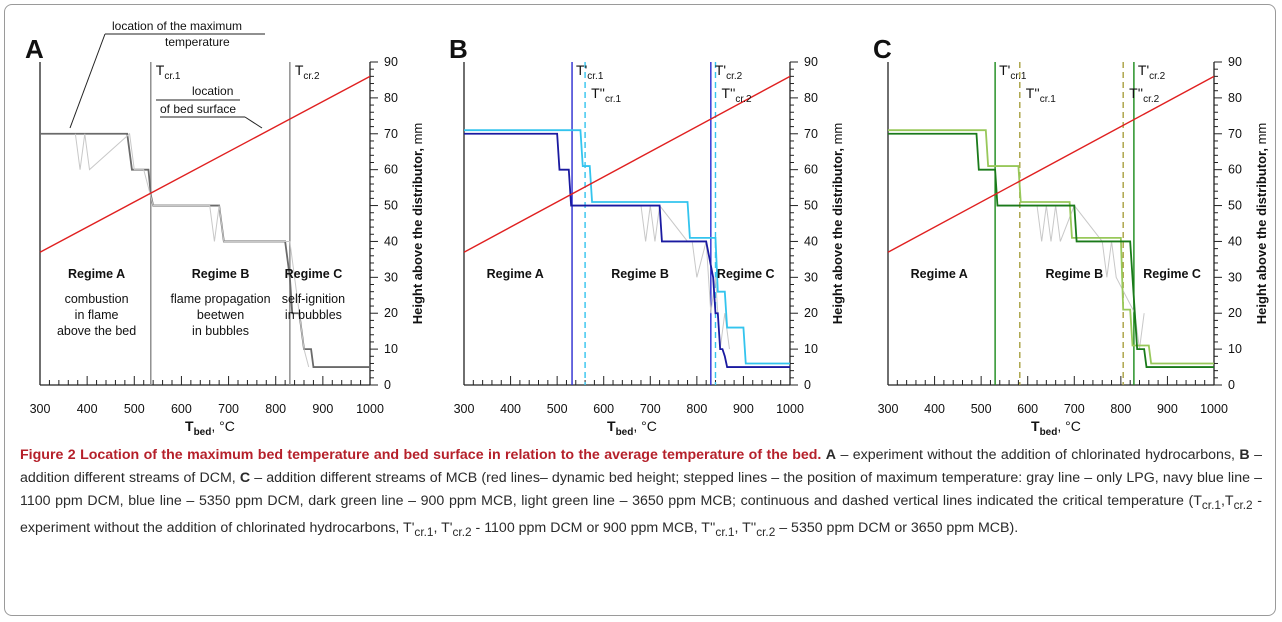 The image size is (1282, 622). What do you see at coordinates (897, 527) in the screenshot?
I see `caption-text-9: – 5350 ppm DCM or 3650 ppm MCB).` at bounding box center [897, 527].